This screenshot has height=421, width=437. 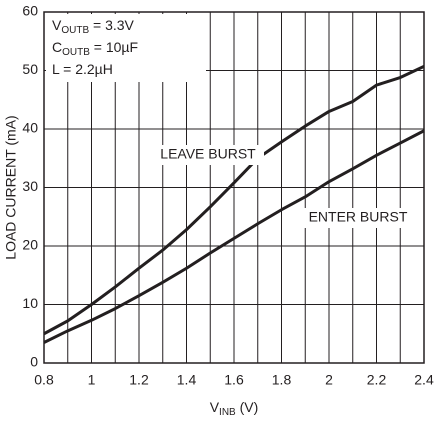 I want to click on annotation-main: L = 2.2µH, so click(x=82, y=69).